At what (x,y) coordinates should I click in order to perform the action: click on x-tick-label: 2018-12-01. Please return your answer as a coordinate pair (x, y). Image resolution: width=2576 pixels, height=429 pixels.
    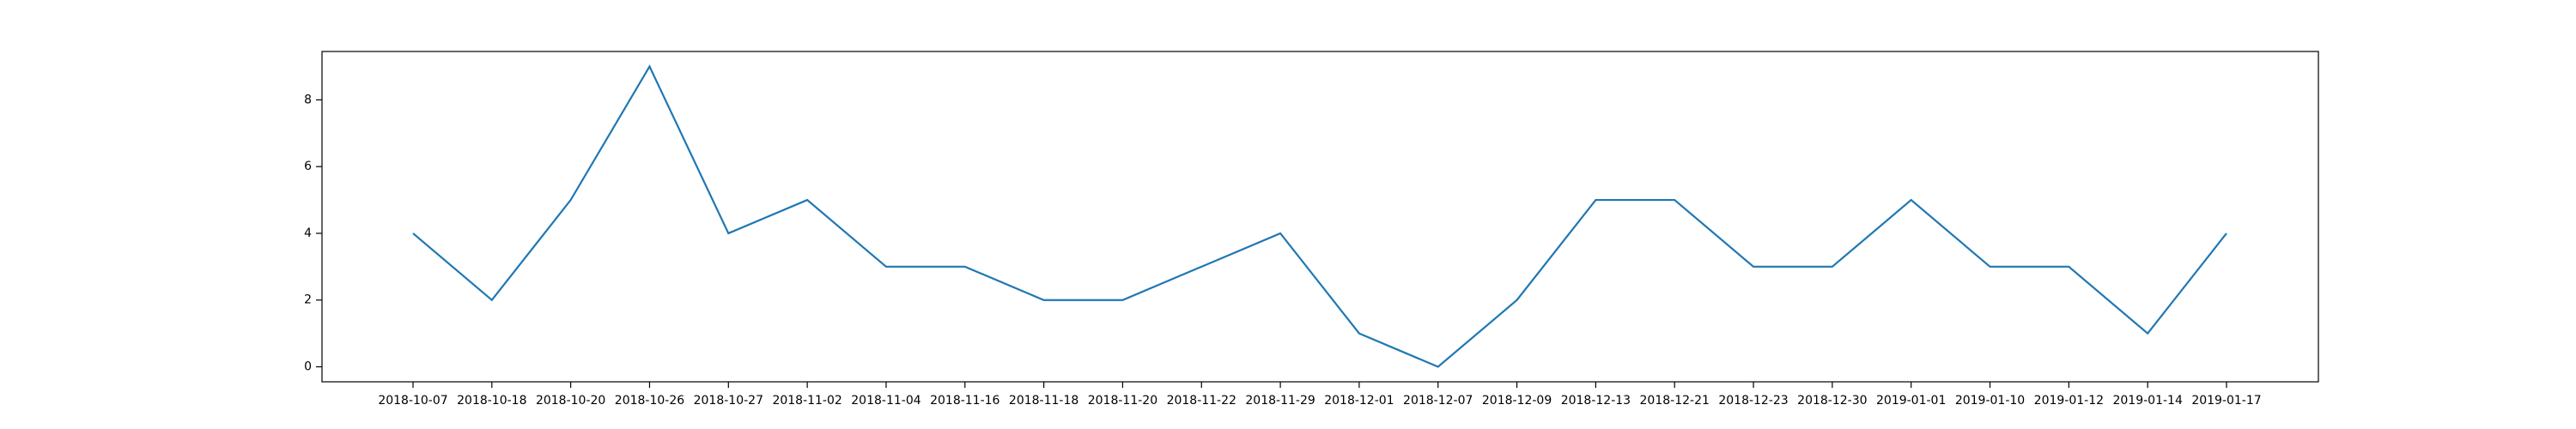
    Looking at the image, I should click on (1359, 401).